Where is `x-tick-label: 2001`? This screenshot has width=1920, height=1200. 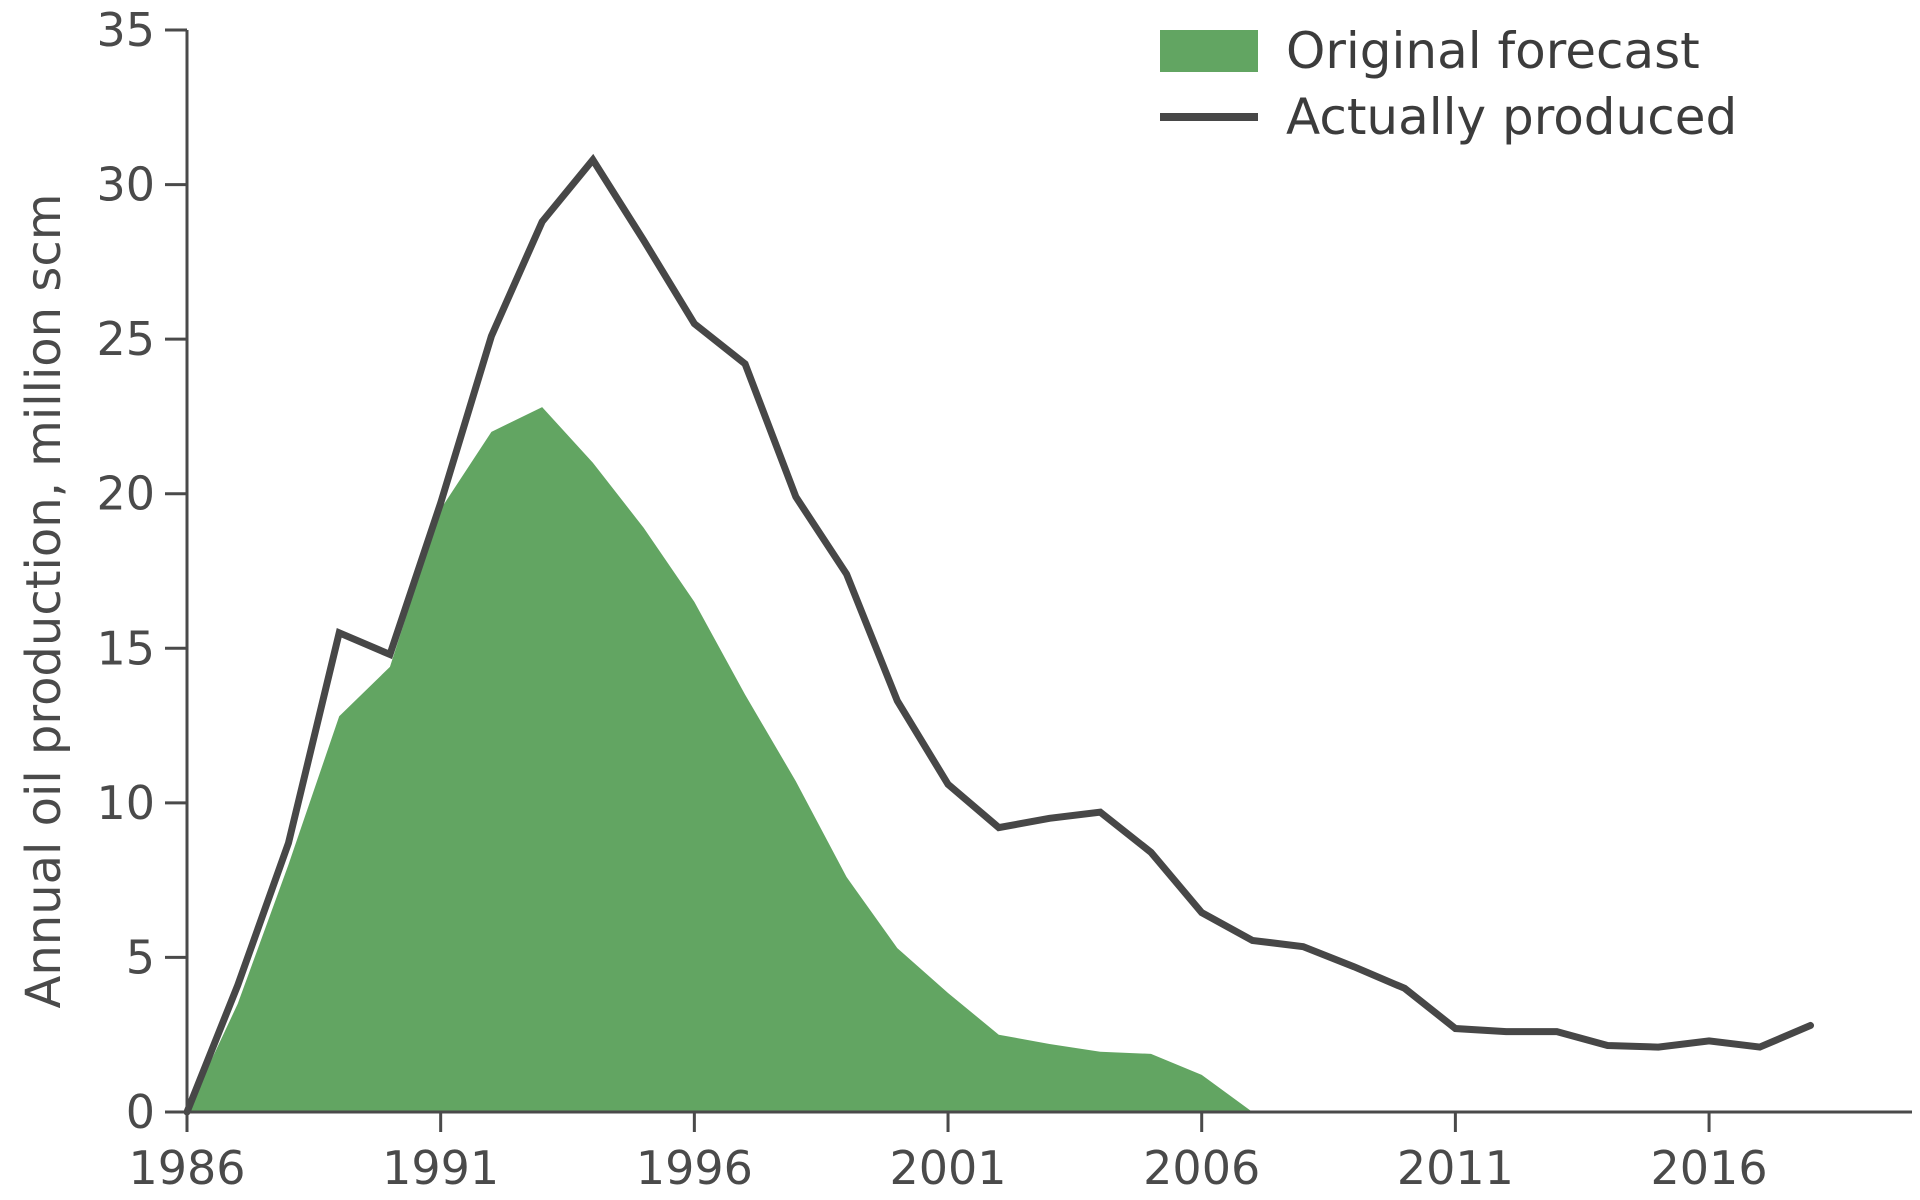 x-tick-label: 2001 is located at coordinates (947, 1168).